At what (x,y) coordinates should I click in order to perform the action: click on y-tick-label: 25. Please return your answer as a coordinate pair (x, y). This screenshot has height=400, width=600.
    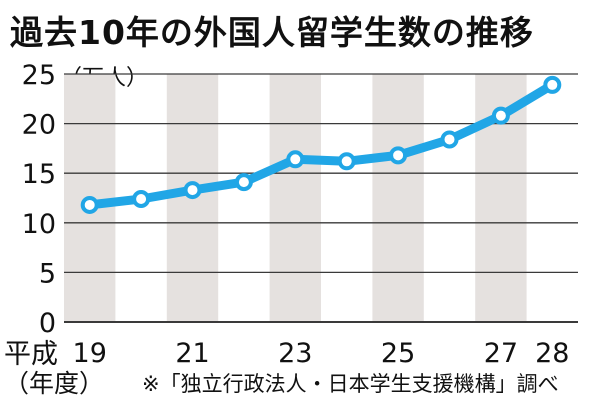
    Looking at the image, I should click on (39, 75).